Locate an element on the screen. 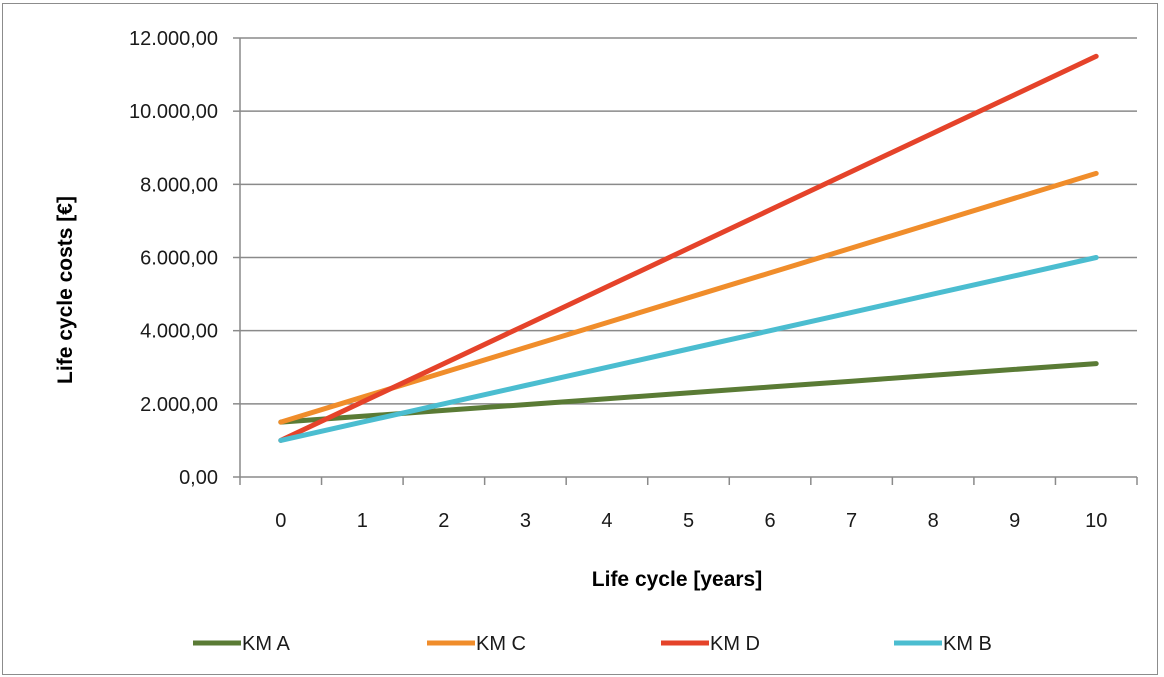 This screenshot has height=677, width=1164. legend-label: KM A is located at coordinates (266, 644).